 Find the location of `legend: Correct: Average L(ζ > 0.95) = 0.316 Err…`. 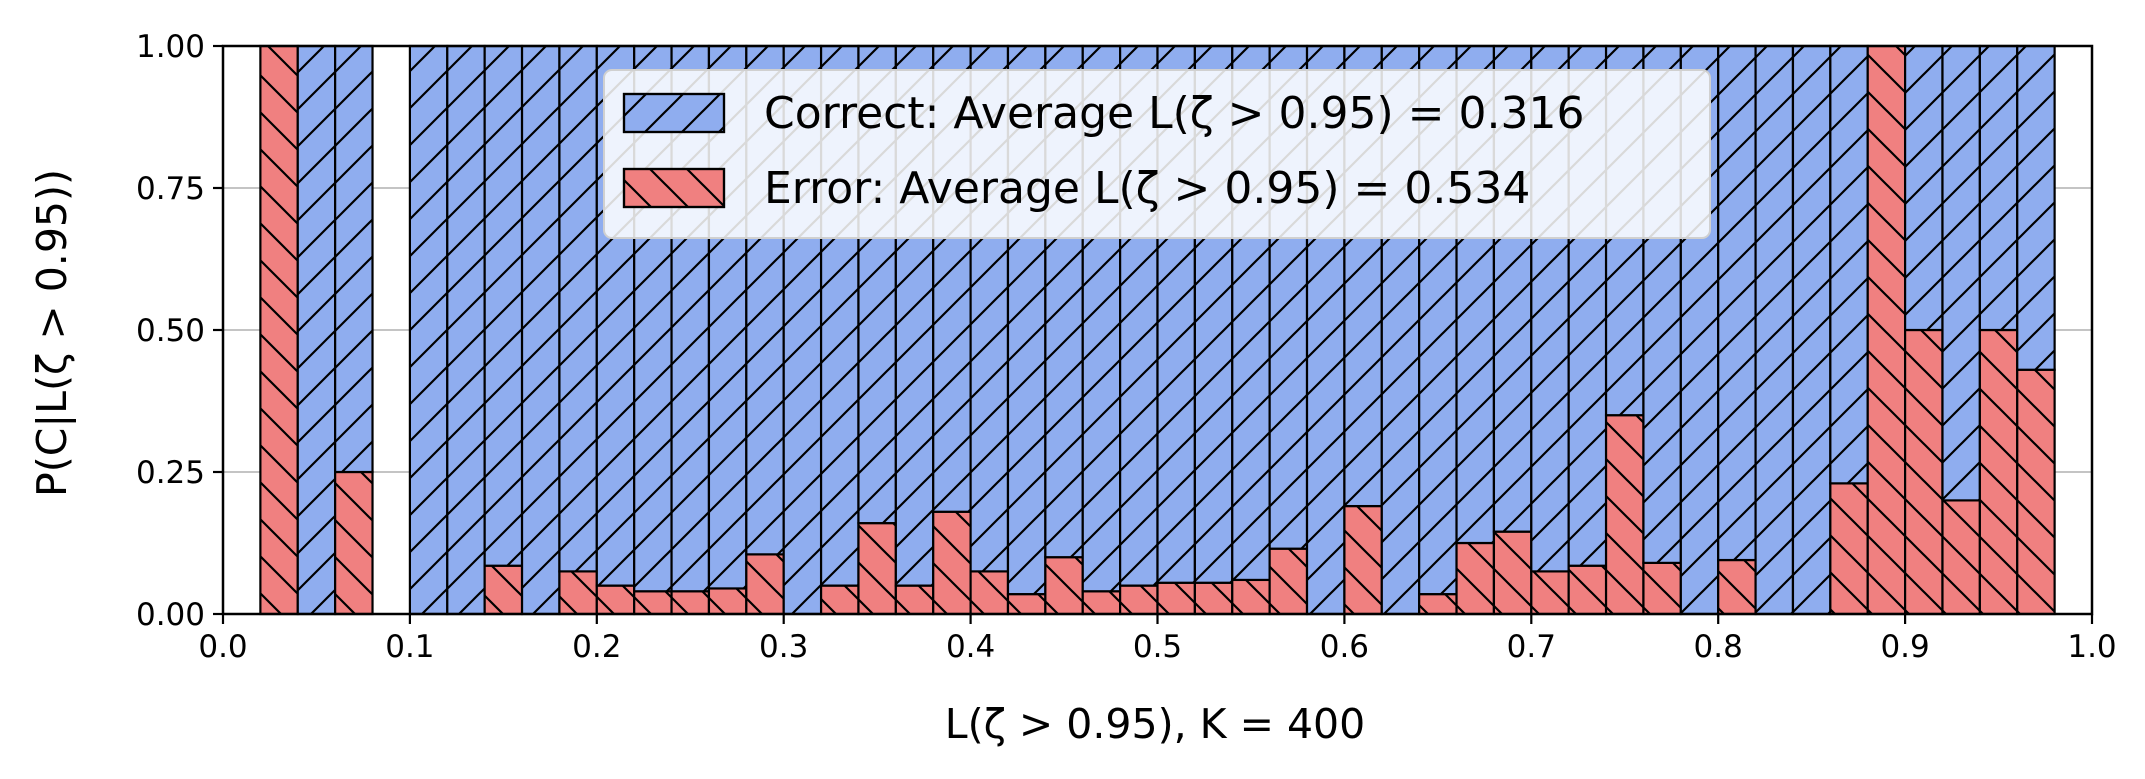

legend: Correct: Average L(ζ > 0.95) = 0.316 Err… is located at coordinates (1157, 154).